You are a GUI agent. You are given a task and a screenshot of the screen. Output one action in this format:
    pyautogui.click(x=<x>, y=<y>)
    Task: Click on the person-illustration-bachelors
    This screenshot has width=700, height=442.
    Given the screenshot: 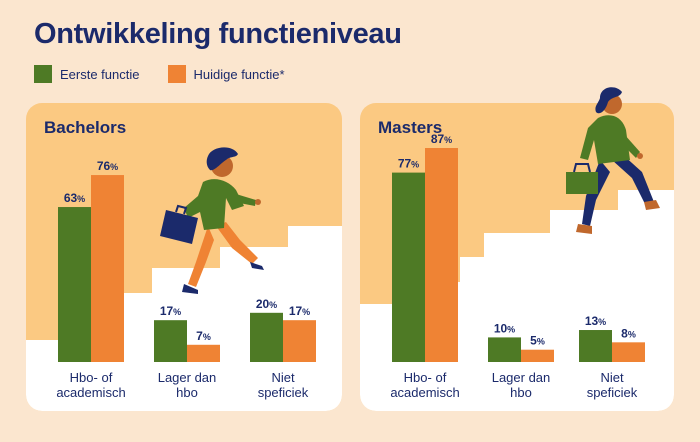 What is the action you would take?
    pyautogui.click(x=212, y=220)
    